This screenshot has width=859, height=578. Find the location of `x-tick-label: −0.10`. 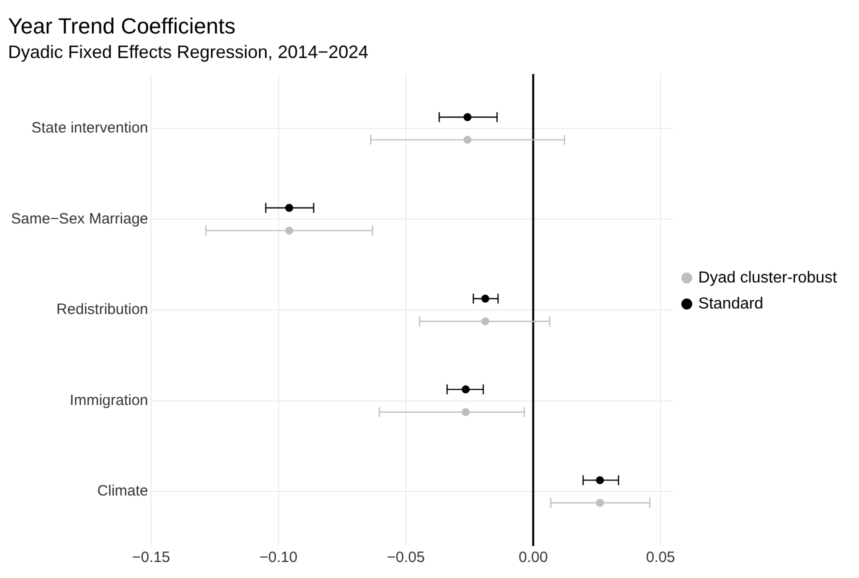

x-tick-label: −0.10 is located at coordinates (279, 557).